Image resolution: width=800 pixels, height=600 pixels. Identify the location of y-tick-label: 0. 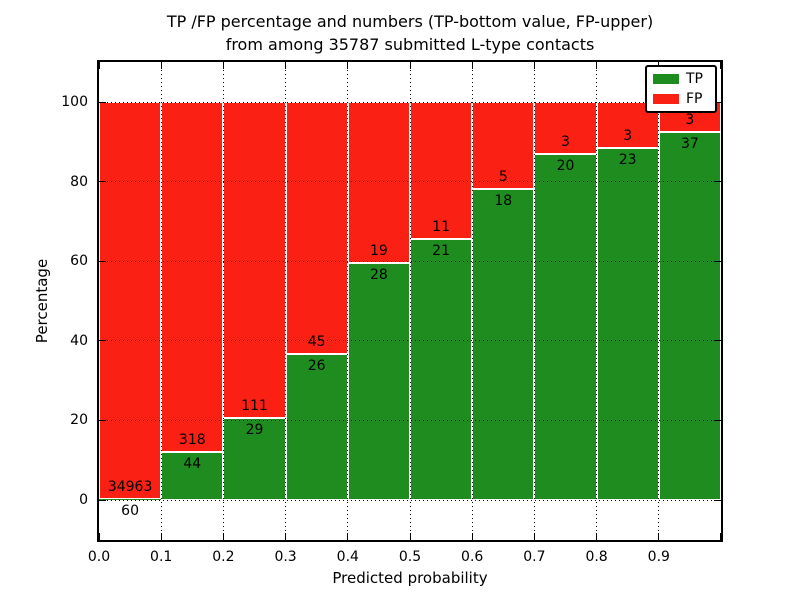
(83, 500).